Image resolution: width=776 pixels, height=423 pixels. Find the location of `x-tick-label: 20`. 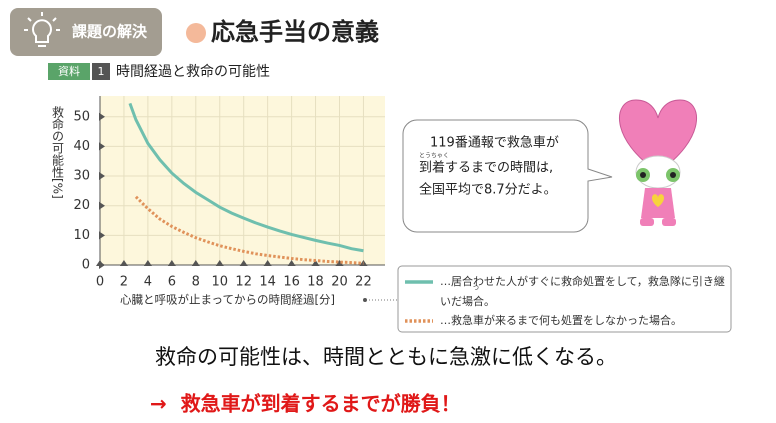

x-tick-label: 20 is located at coordinates (339, 282).